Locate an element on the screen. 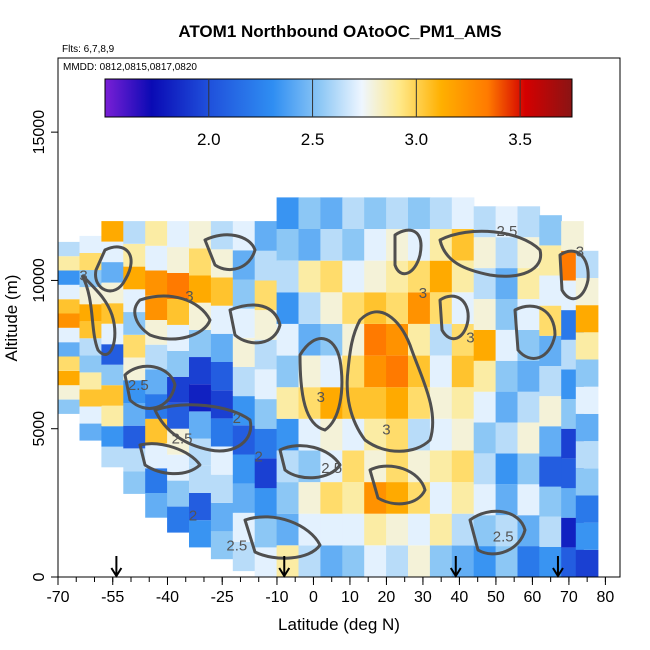 The height and width of the screenshot is (650, 650). y-axis: 0 5000 10000 15000 is located at coordinates (44, 345).